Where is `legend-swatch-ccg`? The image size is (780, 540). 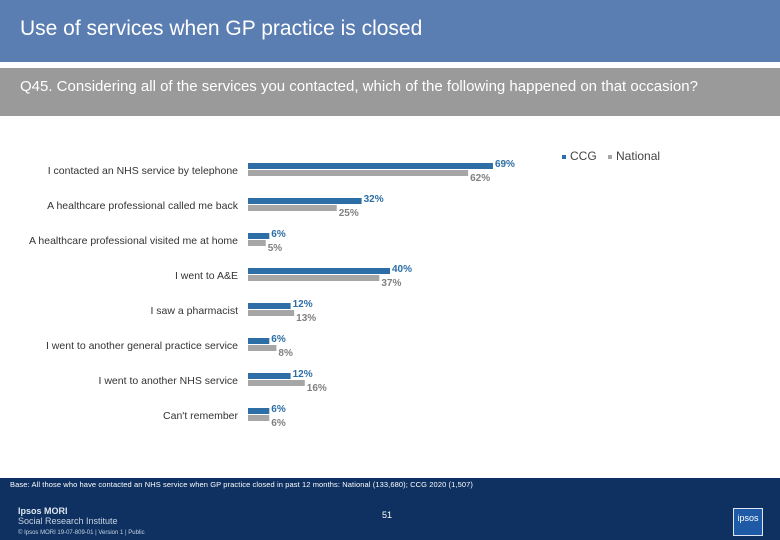
legend-swatch-ccg is located at coordinates (564, 156).